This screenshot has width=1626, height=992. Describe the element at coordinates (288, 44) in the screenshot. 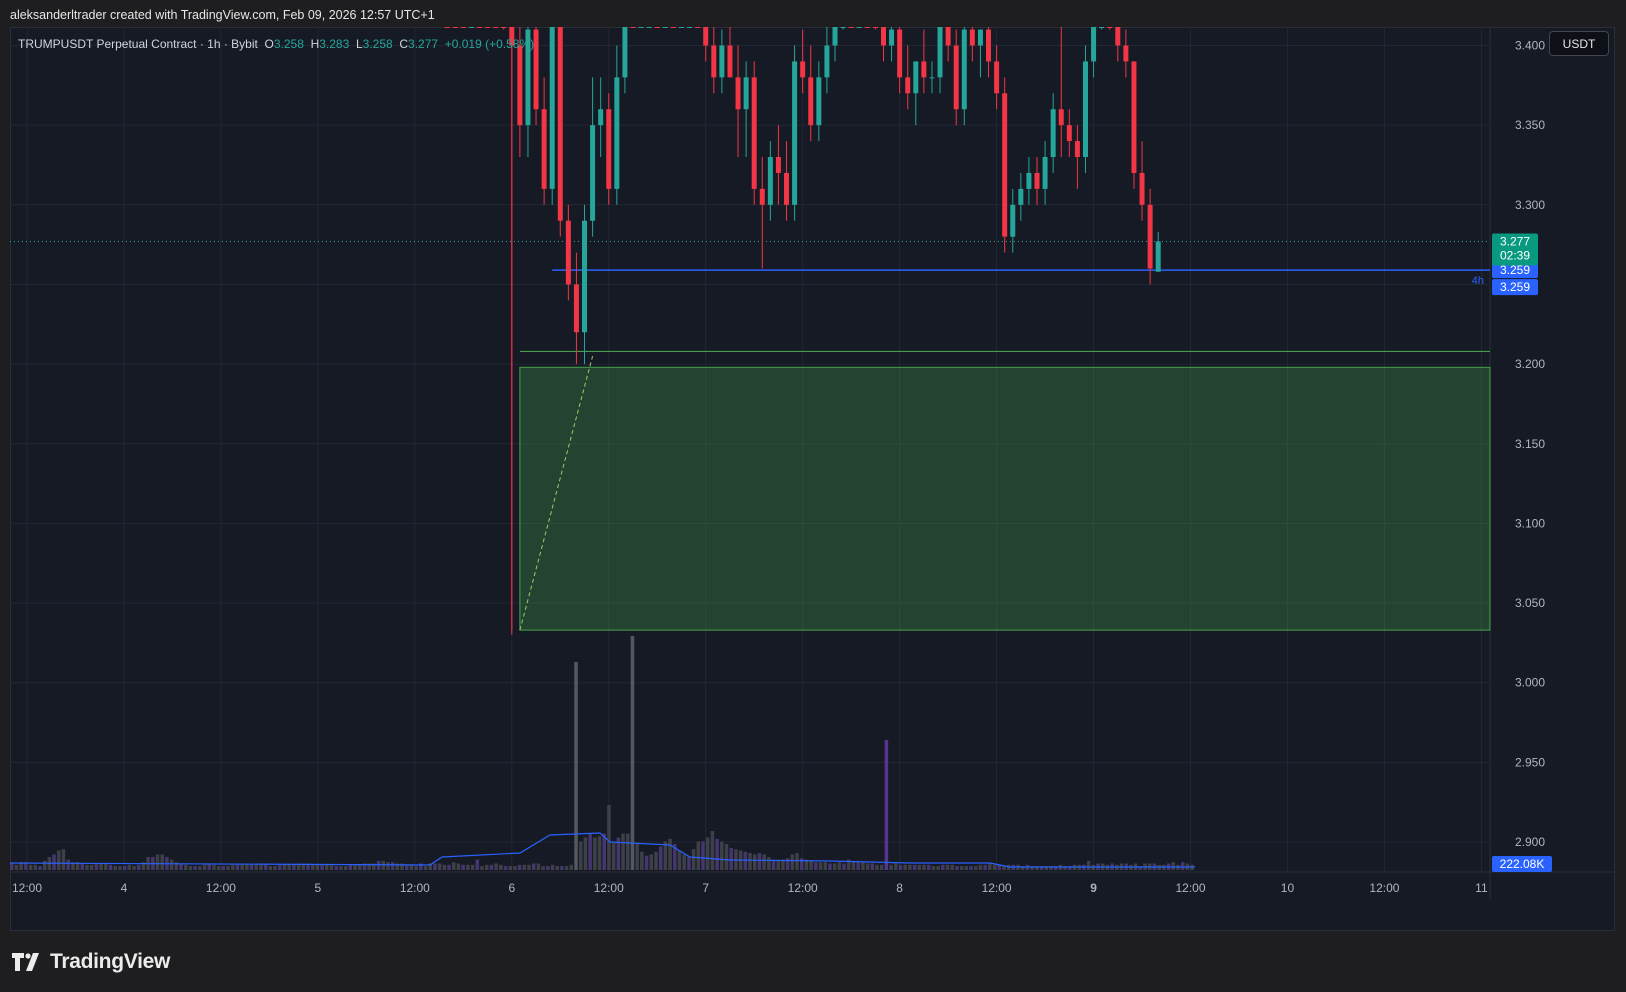

I see `open-value: 3.258` at that location.